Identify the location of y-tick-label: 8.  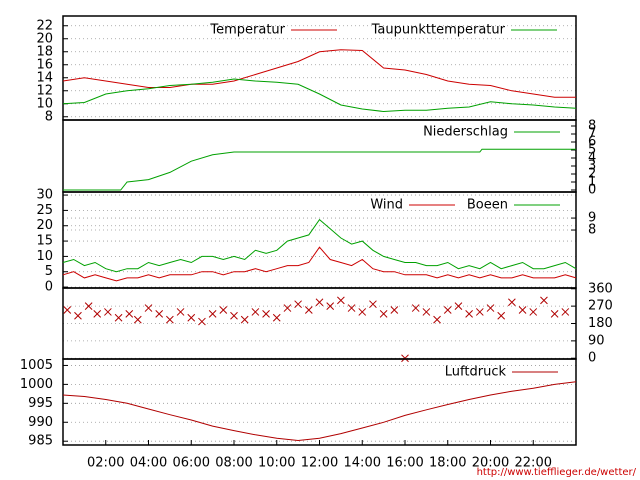
(49, 116).